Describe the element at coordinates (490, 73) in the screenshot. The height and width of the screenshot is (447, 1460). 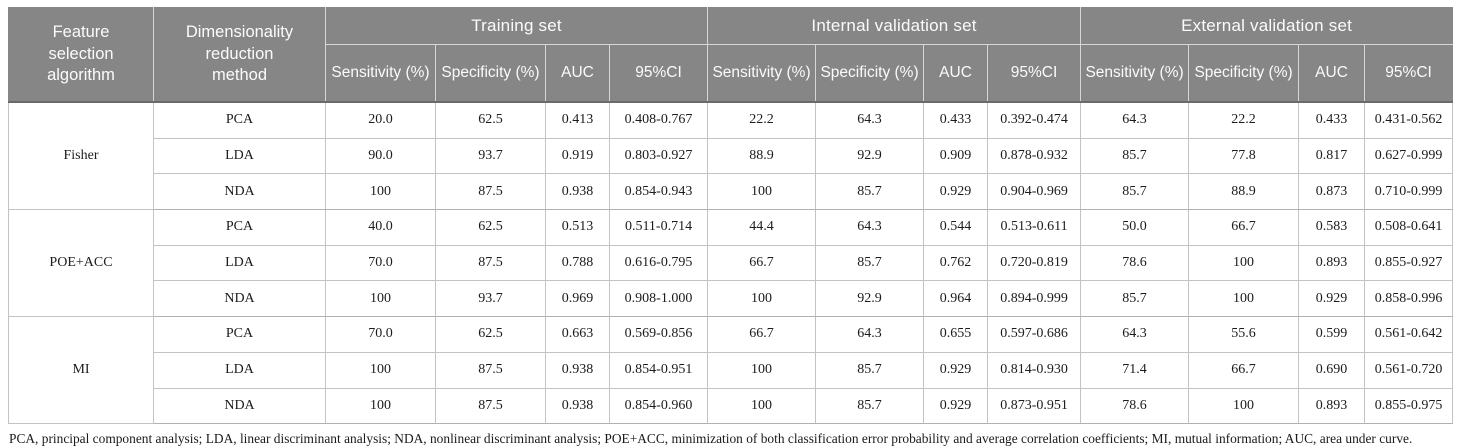
I see `header-training-specificity: Specificity (%)` at that location.